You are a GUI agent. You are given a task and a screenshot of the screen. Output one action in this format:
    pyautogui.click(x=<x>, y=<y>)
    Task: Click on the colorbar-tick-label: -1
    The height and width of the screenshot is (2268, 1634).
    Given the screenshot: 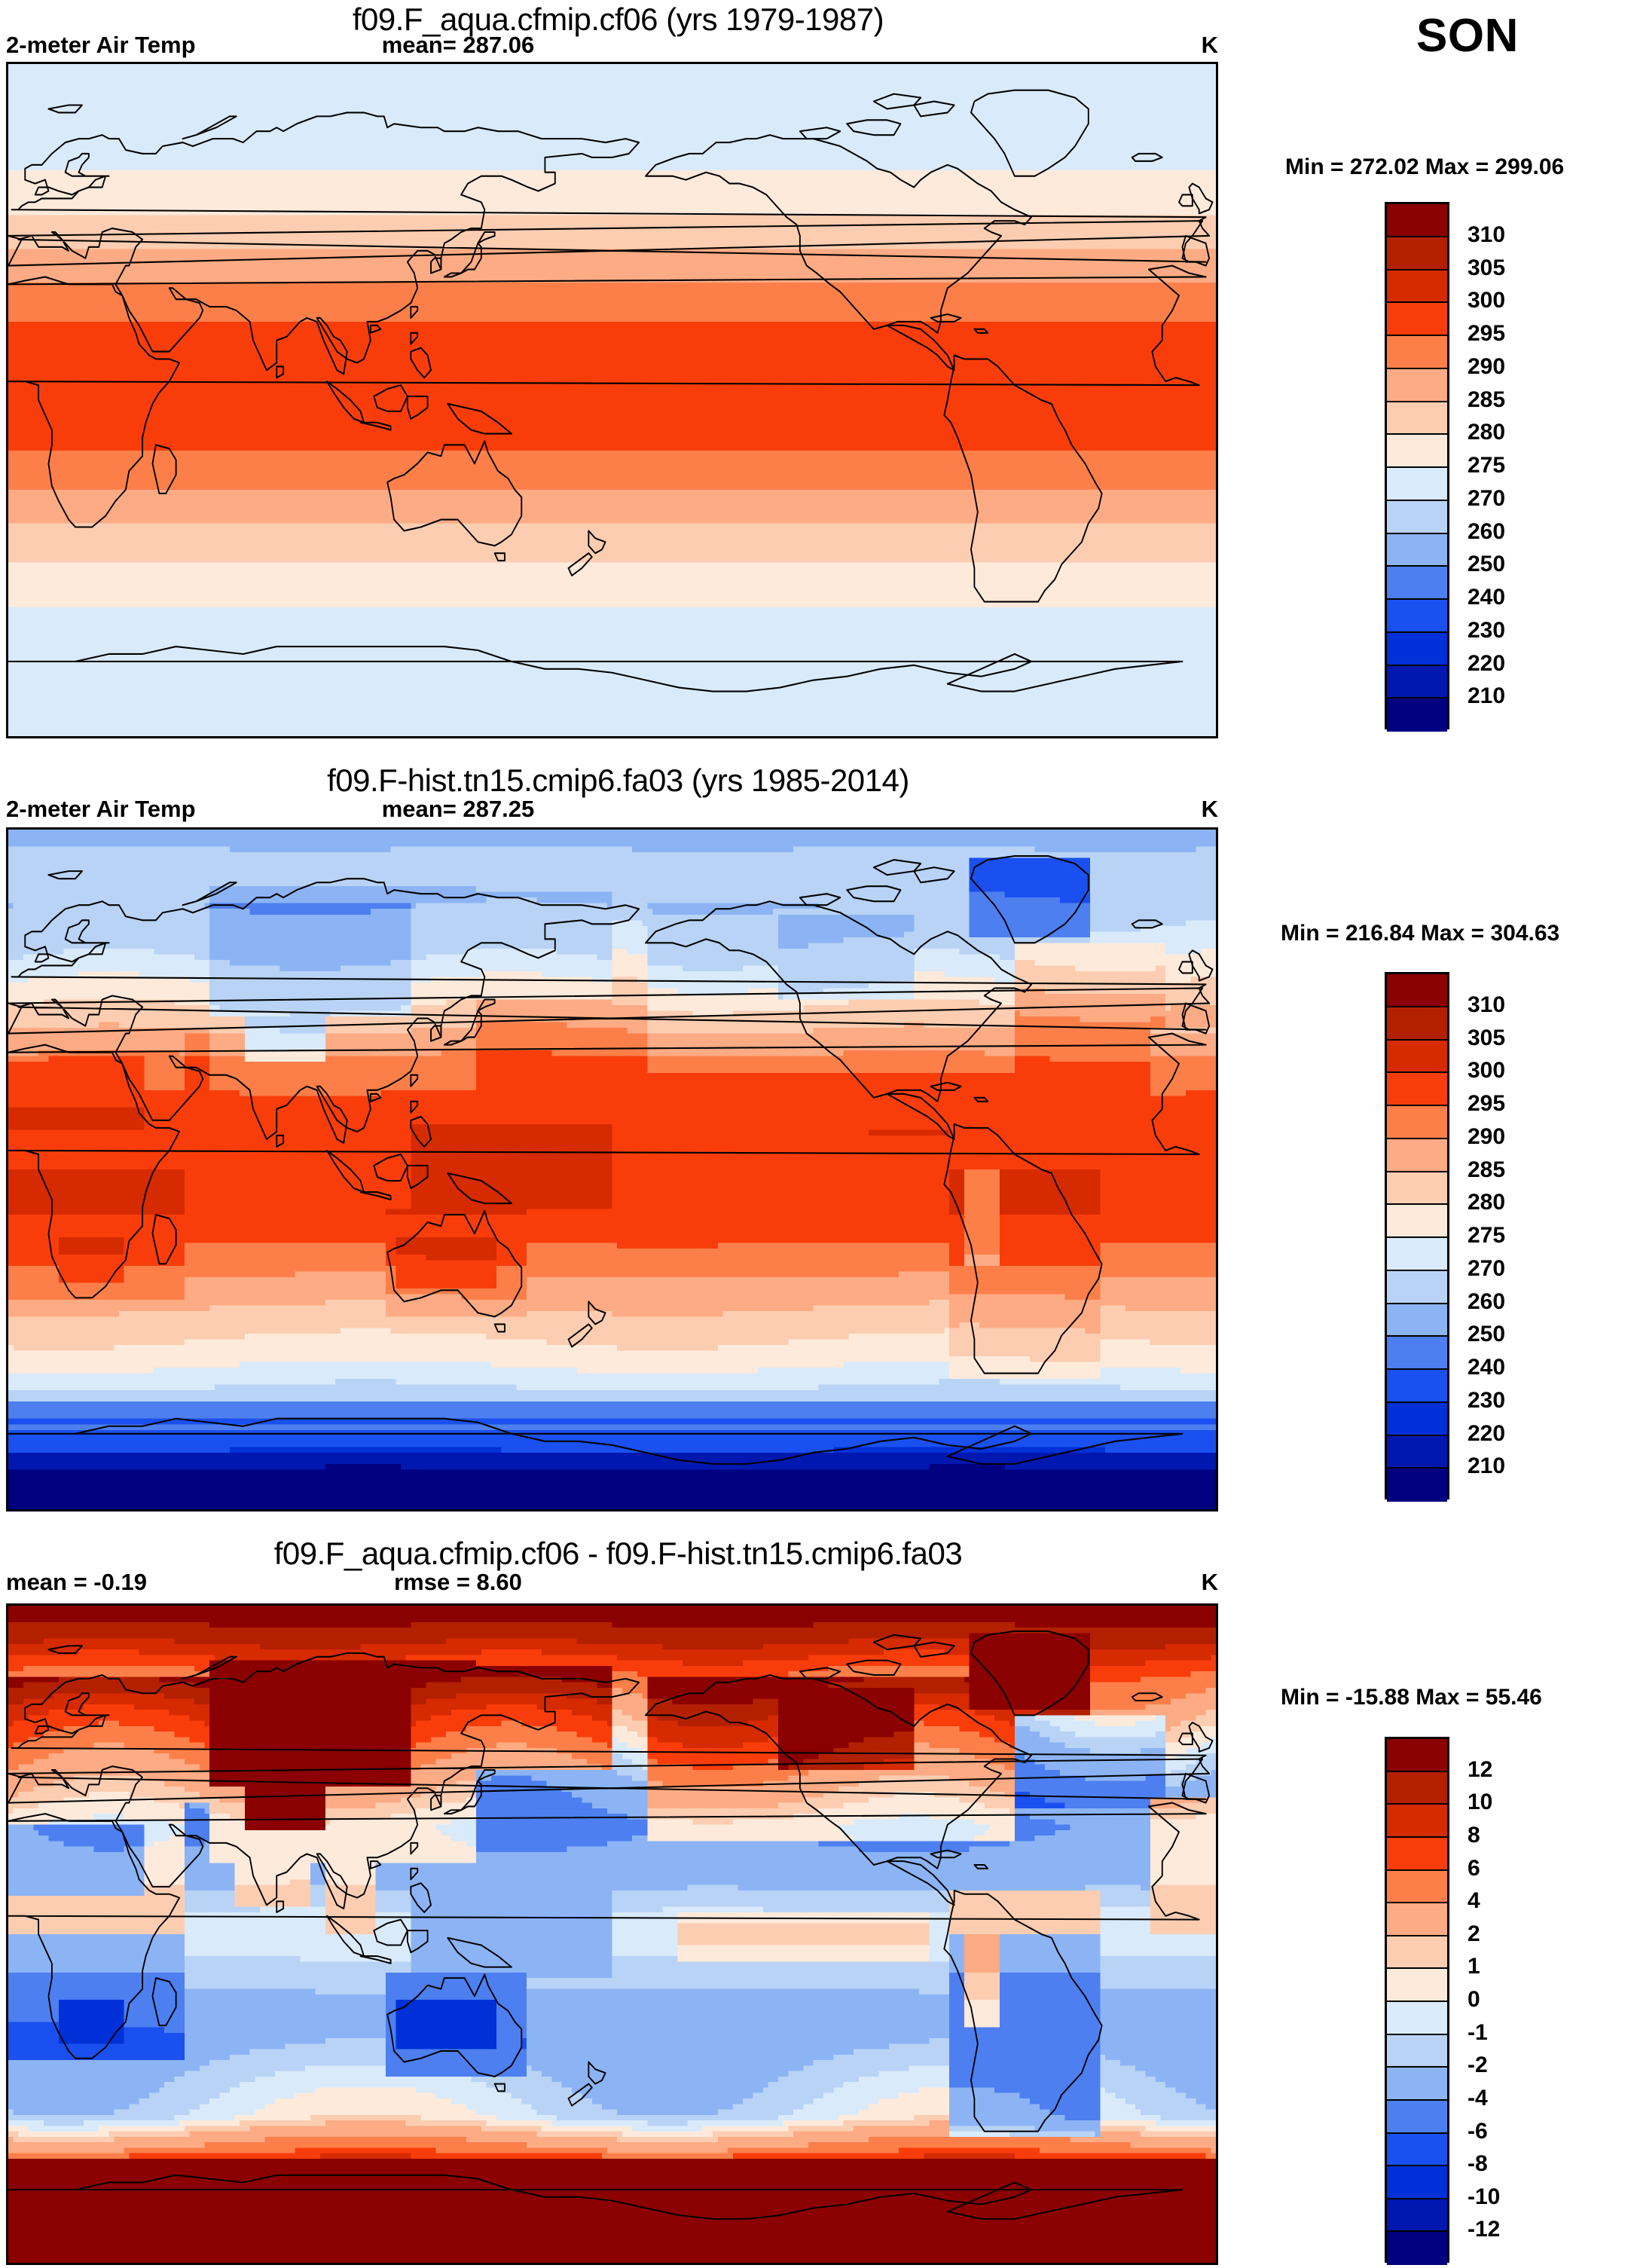 What is the action you would take?
    pyautogui.click(x=1478, y=2032)
    